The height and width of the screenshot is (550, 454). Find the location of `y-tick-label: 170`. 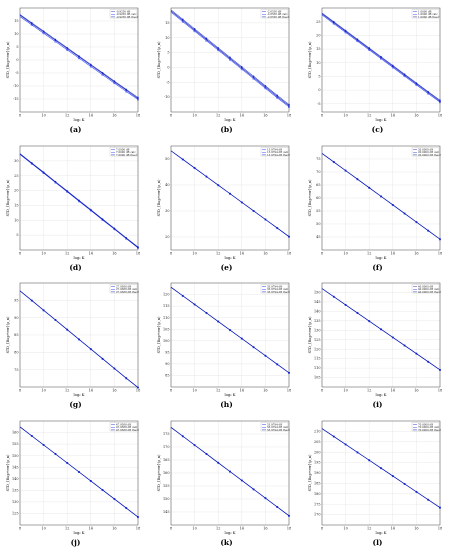

y-tick-label: 170 is located at coordinates (317, 514).